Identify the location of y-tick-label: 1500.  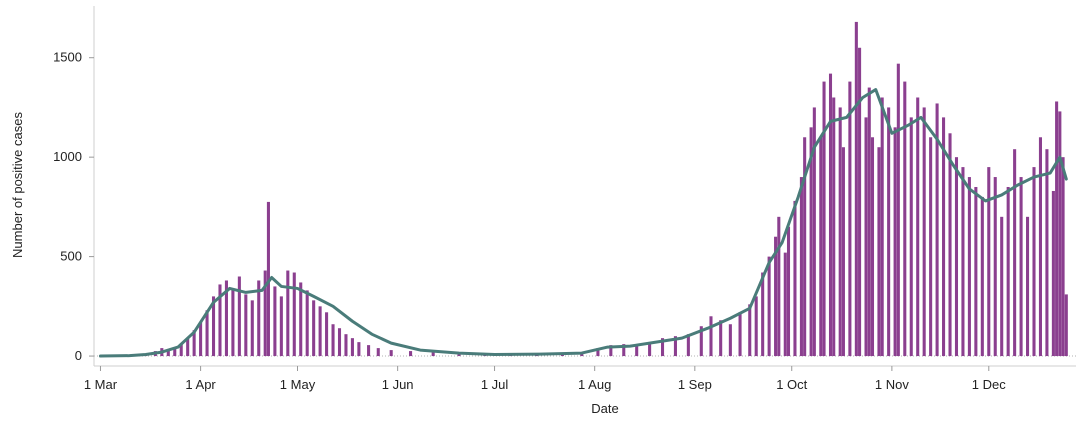
(67, 57).